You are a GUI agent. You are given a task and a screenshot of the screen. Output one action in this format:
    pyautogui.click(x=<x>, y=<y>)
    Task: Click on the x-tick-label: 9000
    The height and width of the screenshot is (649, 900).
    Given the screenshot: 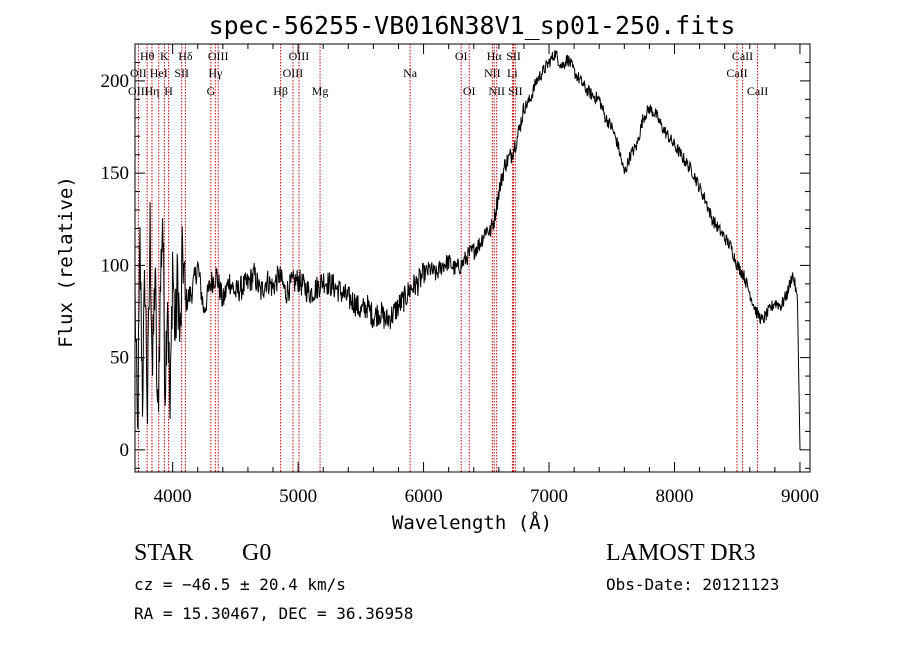 What is the action you would take?
    pyautogui.click(x=800, y=496)
    